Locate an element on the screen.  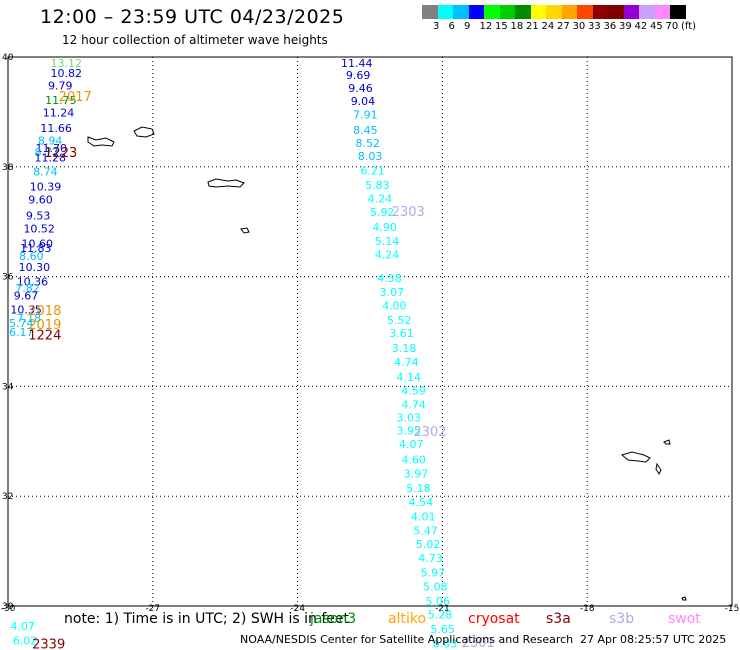
colorbar-label: 15 is located at coordinates (501, 26).